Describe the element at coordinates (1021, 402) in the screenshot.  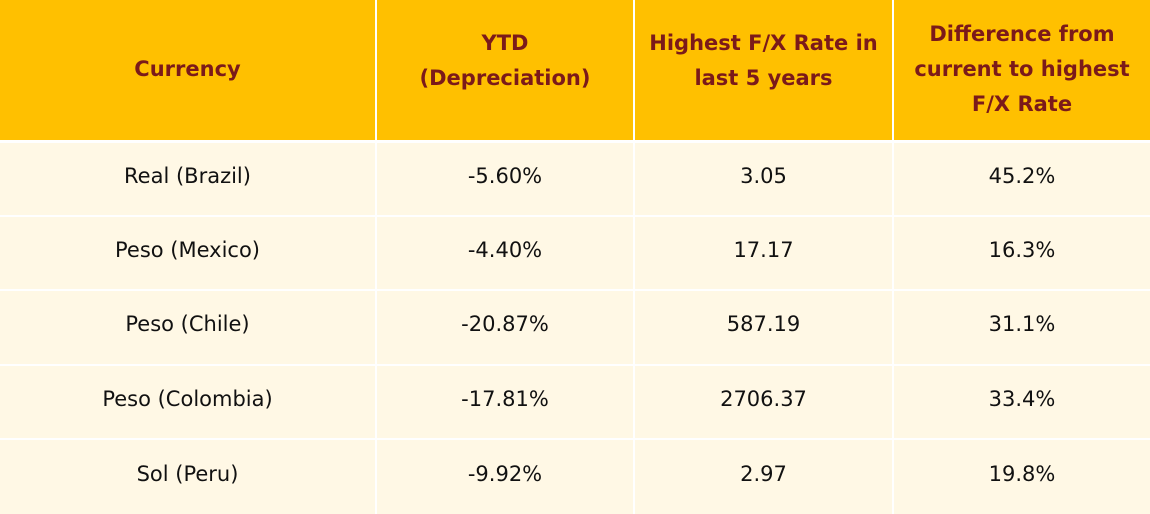
I see `cell-difference: 33.4%` at that location.